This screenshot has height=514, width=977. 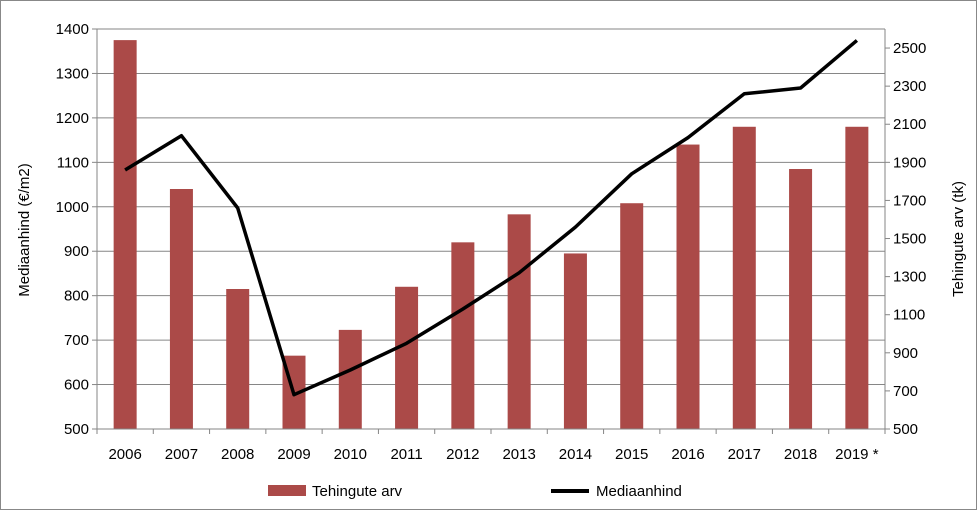 What do you see at coordinates (293, 454) in the screenshot?
I see `x-tick-label: 2009` at bounding box center [293, 454].